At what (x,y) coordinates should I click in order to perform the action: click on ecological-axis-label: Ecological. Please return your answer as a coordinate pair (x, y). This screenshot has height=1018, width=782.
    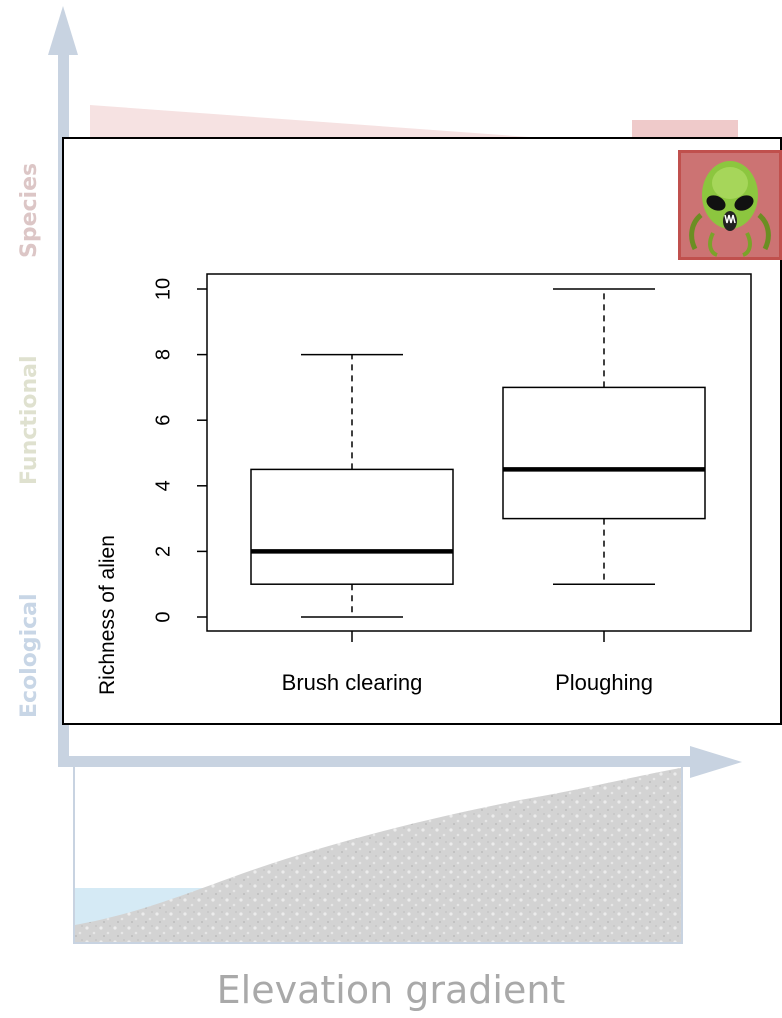
    Looking at the image, I should click on (29, 655).